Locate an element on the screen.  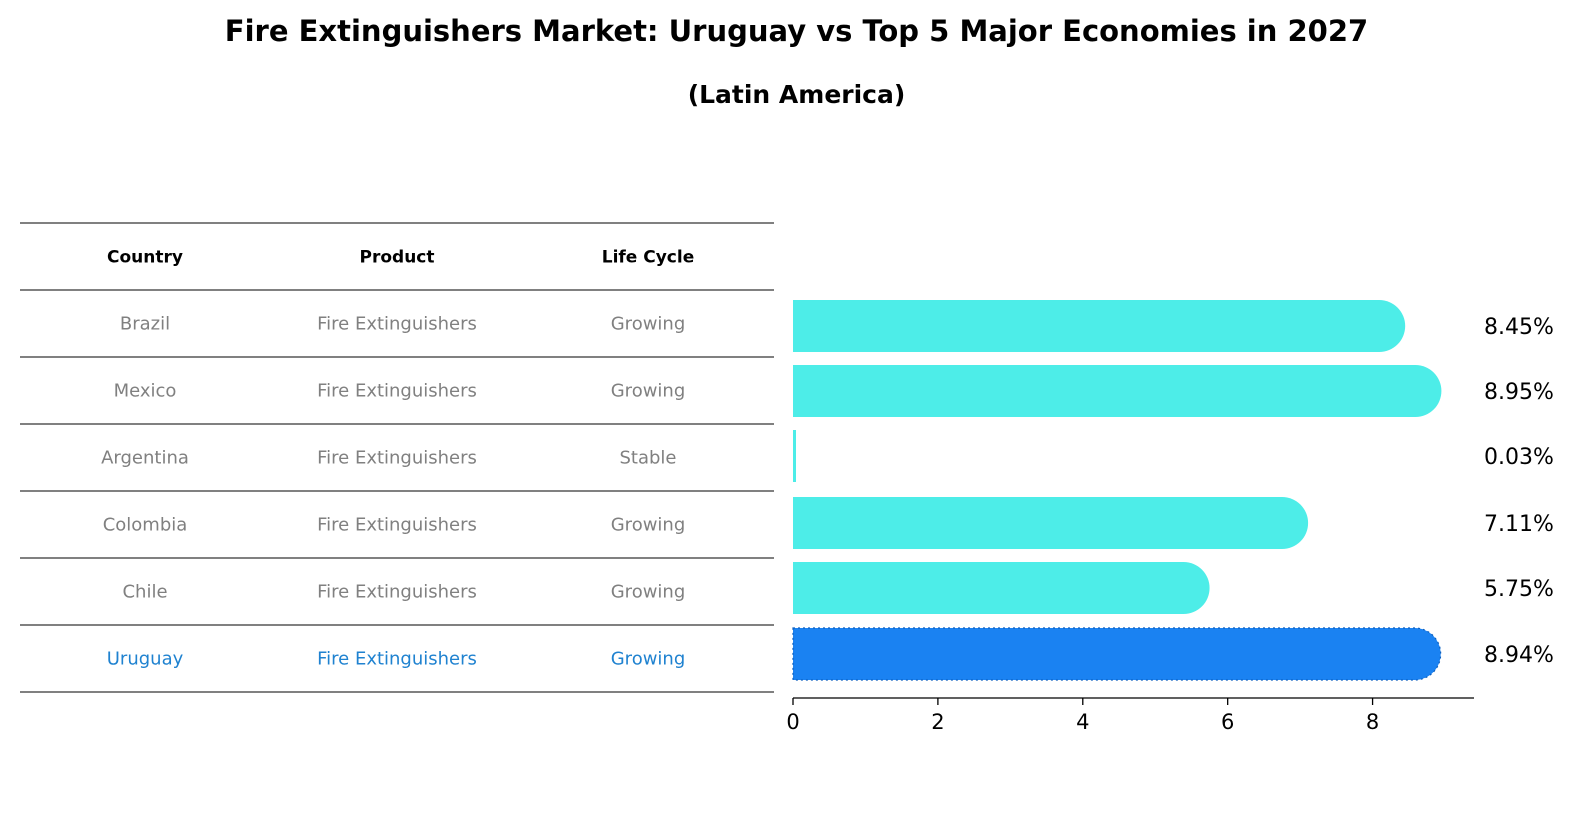
value-label: 8.95% is located at coordinates (1519, 392).